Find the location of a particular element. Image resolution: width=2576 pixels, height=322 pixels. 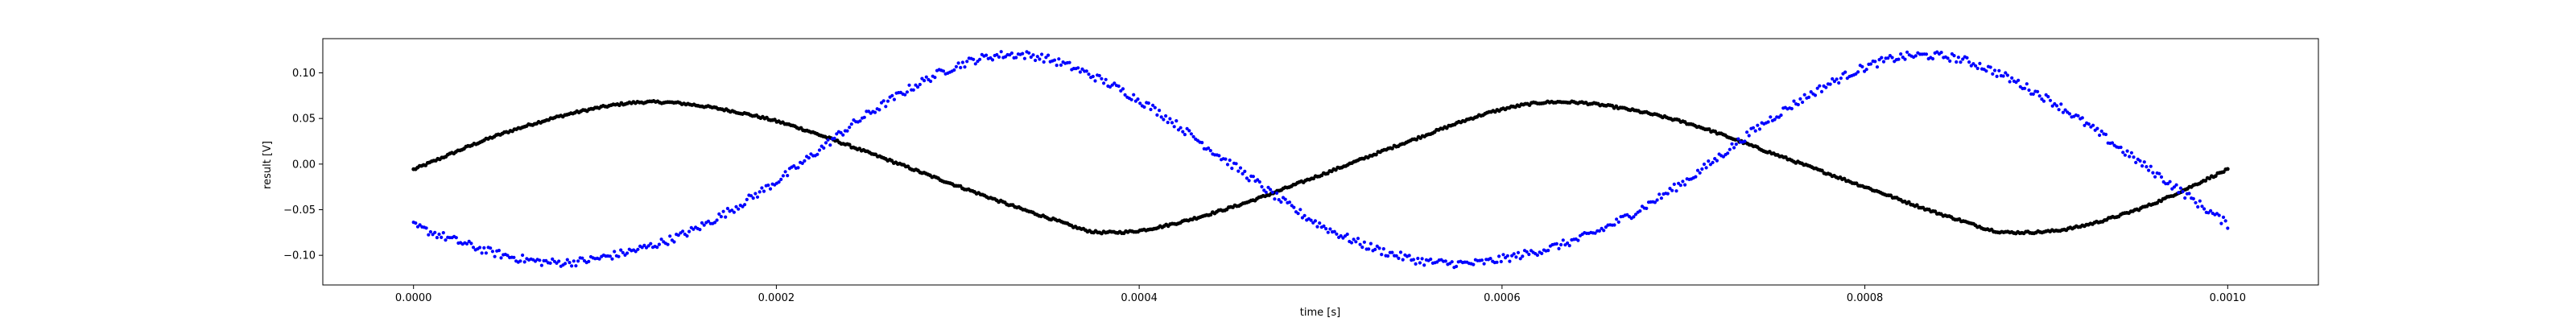

y-tick-label: 0.05 is located at coordinates (304, 120).